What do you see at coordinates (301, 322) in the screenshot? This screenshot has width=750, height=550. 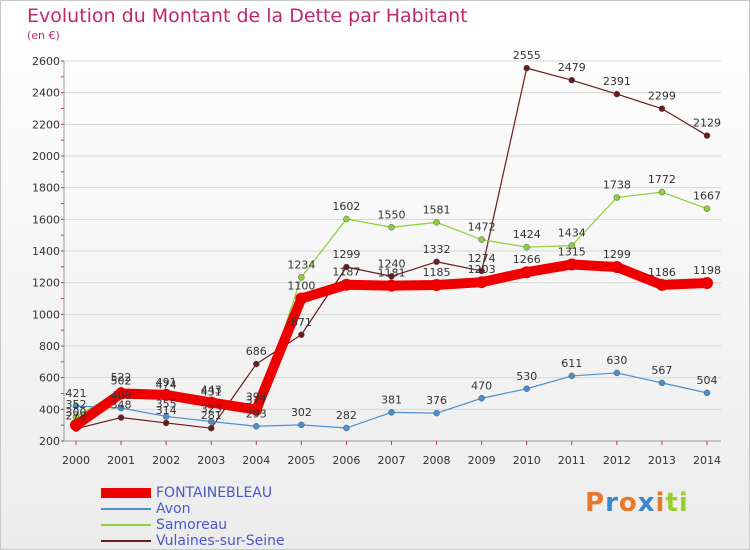 I see `data-label: 871` at bounding box center [301, 322].